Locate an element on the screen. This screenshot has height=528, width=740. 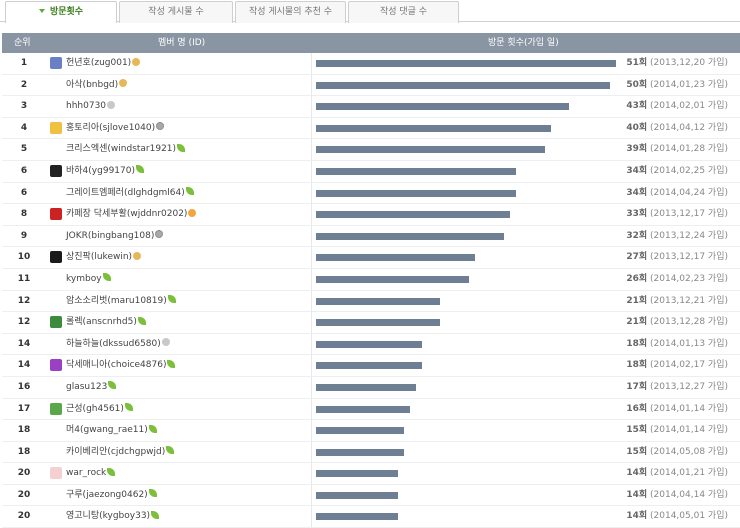
table-row: 8 카페장 닥세부활(wjddnr0202) 33회 (2013,12,17 가입) is located at coordinates (371, 215).